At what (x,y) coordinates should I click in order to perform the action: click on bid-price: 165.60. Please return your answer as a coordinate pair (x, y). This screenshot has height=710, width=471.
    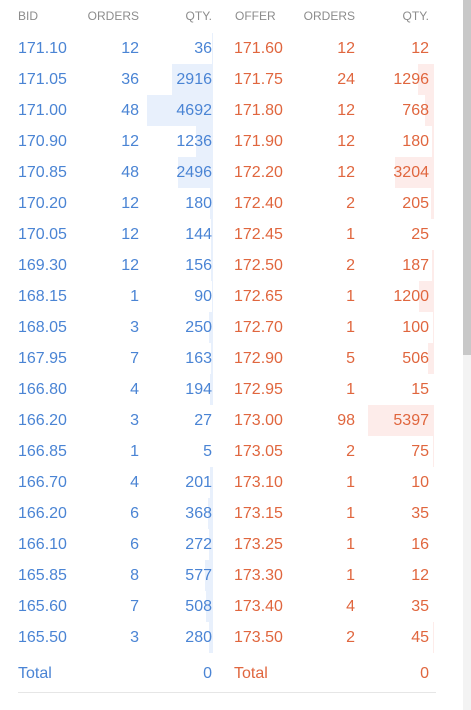
    Looking at the image, I should click on (42, 606).